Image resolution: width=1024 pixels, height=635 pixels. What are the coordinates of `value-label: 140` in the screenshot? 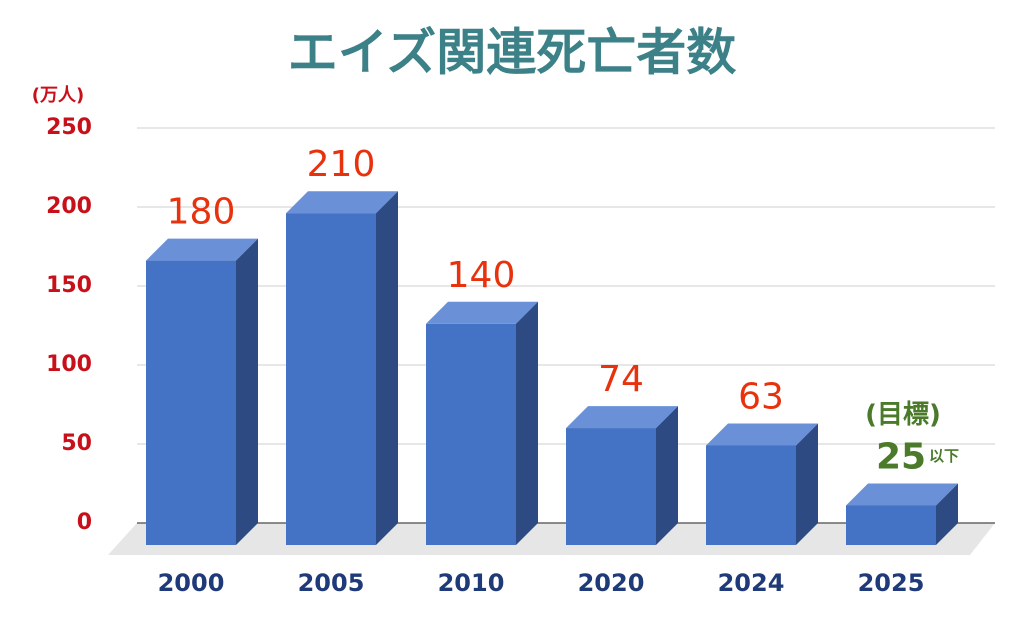 It's located at (481, 275).